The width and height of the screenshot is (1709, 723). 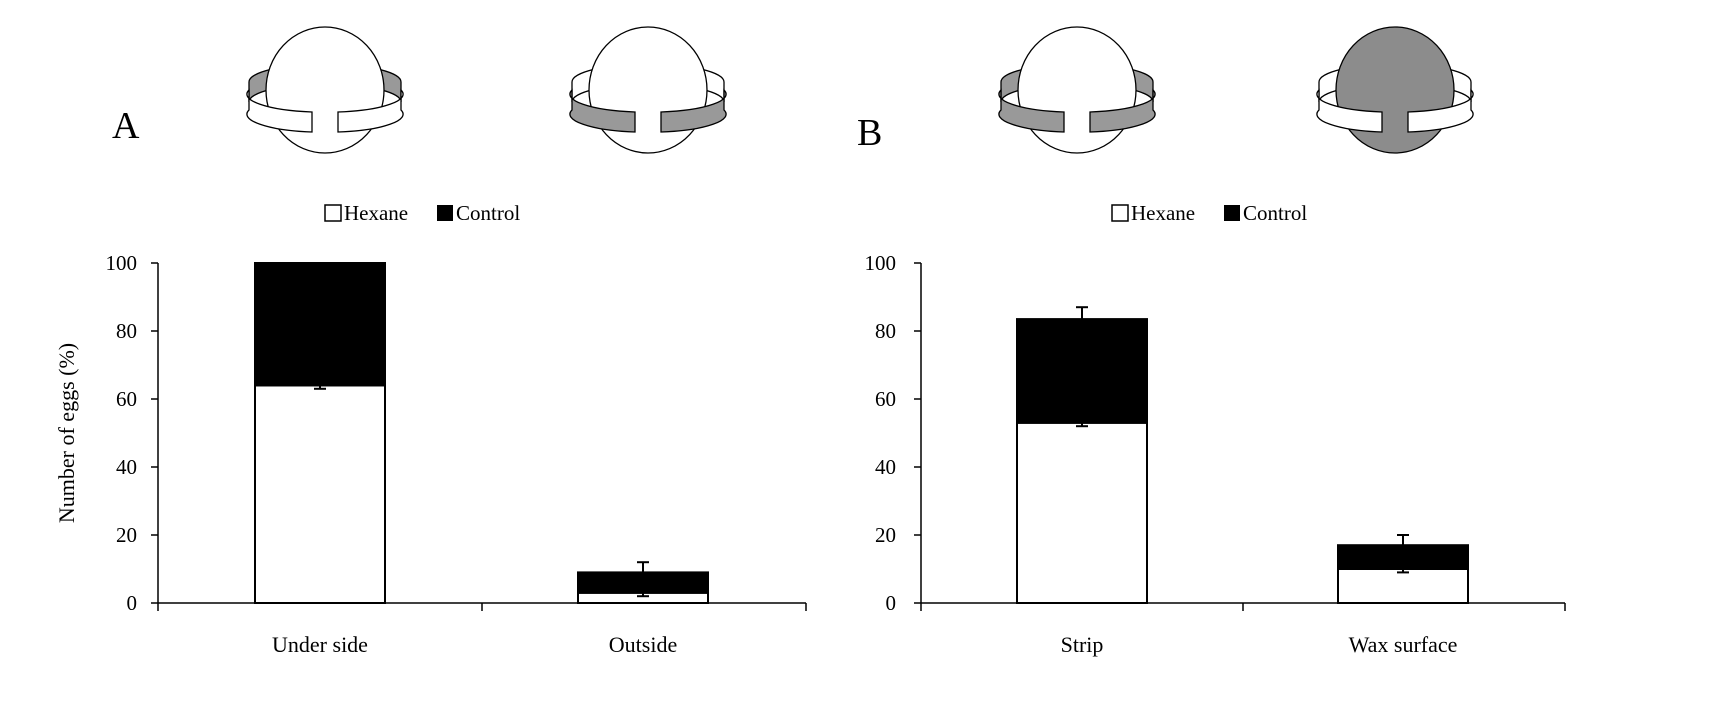 What do you see at coordinates (1403, 644) in the screenshot?
I see `x-tick-label: Wax surface` at bounding box center [1403, 644].